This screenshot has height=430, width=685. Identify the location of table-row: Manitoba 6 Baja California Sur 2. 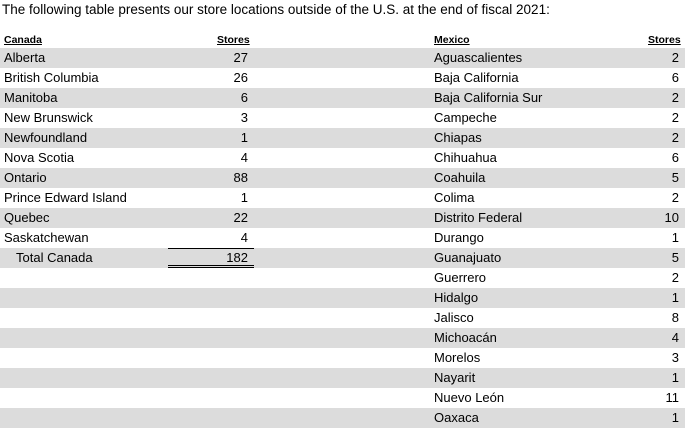
(342, 98).